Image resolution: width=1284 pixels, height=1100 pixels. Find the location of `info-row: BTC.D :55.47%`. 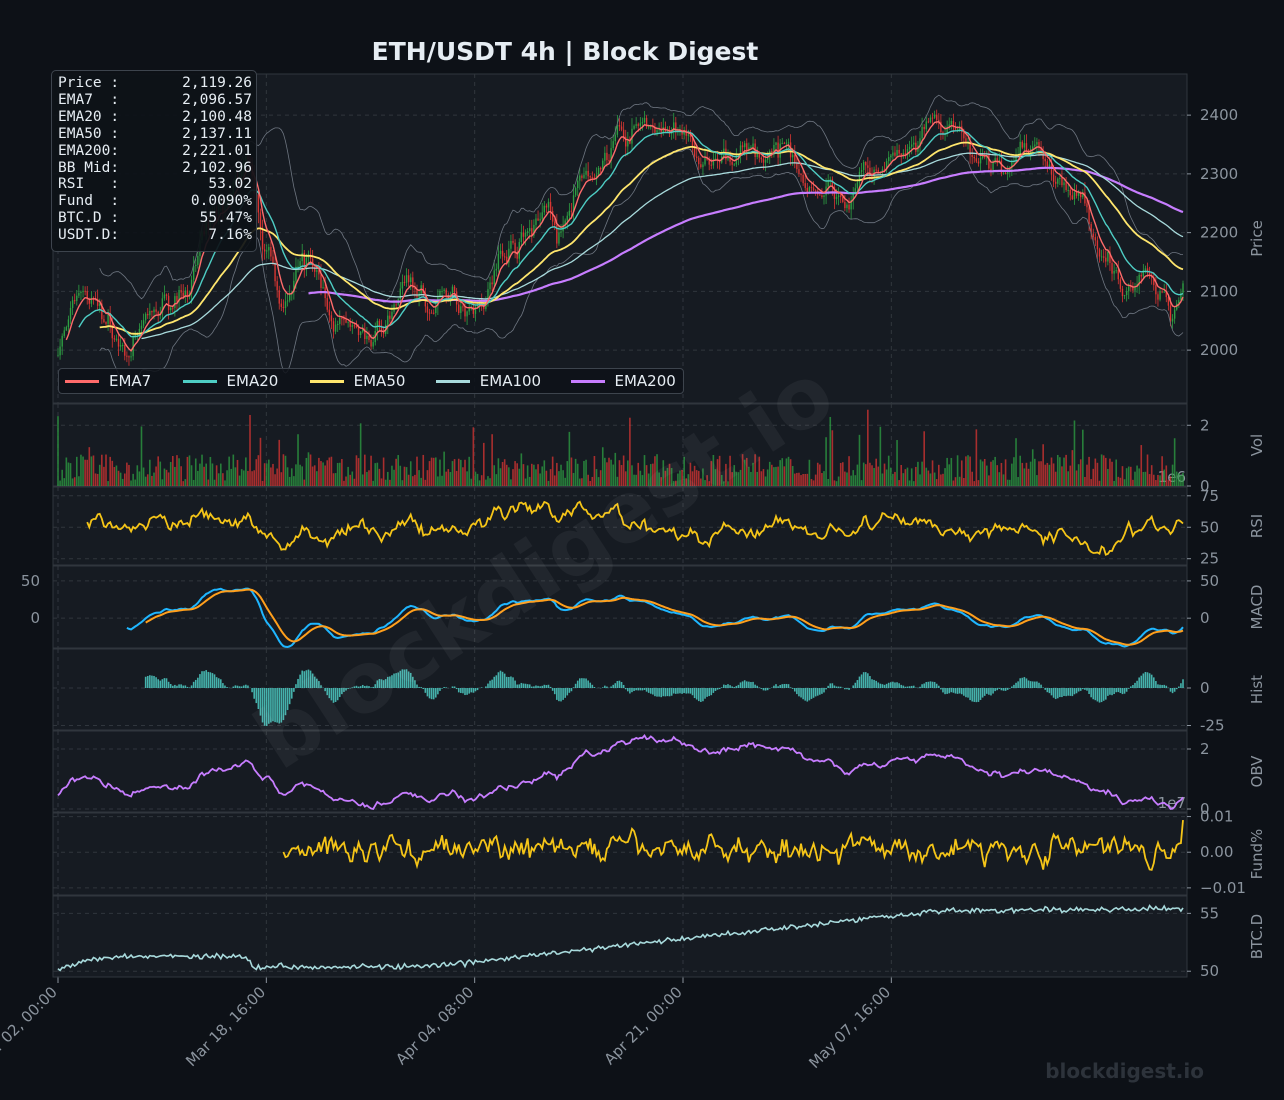

info-row: BTC.D :55.47% is located at coordinates (157, 218).